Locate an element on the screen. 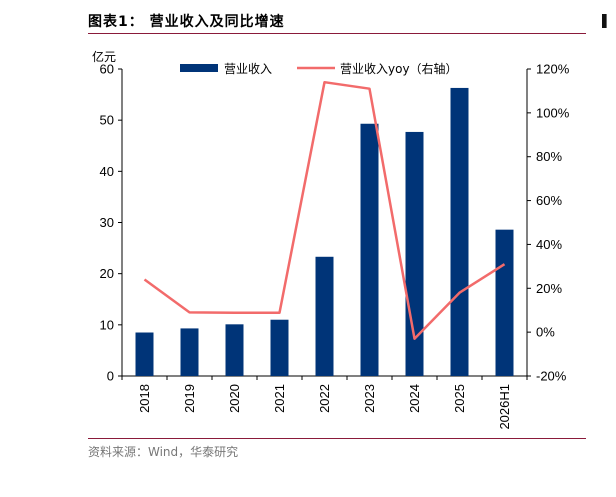  left-tick-label: 50 is located at coordinates (107, 120).